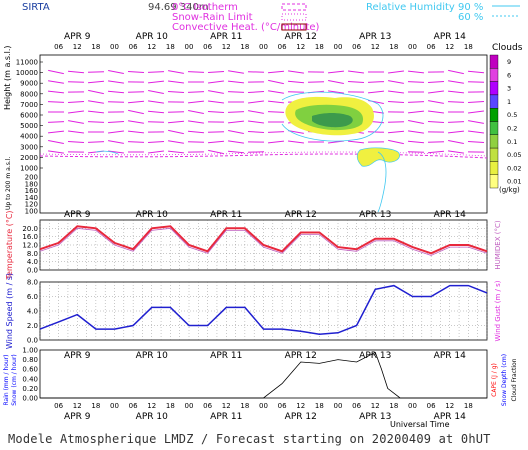  What do you see at coordinates (410, 7) in the screenshot?
I see `legend-rh: Relative Humidity` at bounding box center [410, 7].